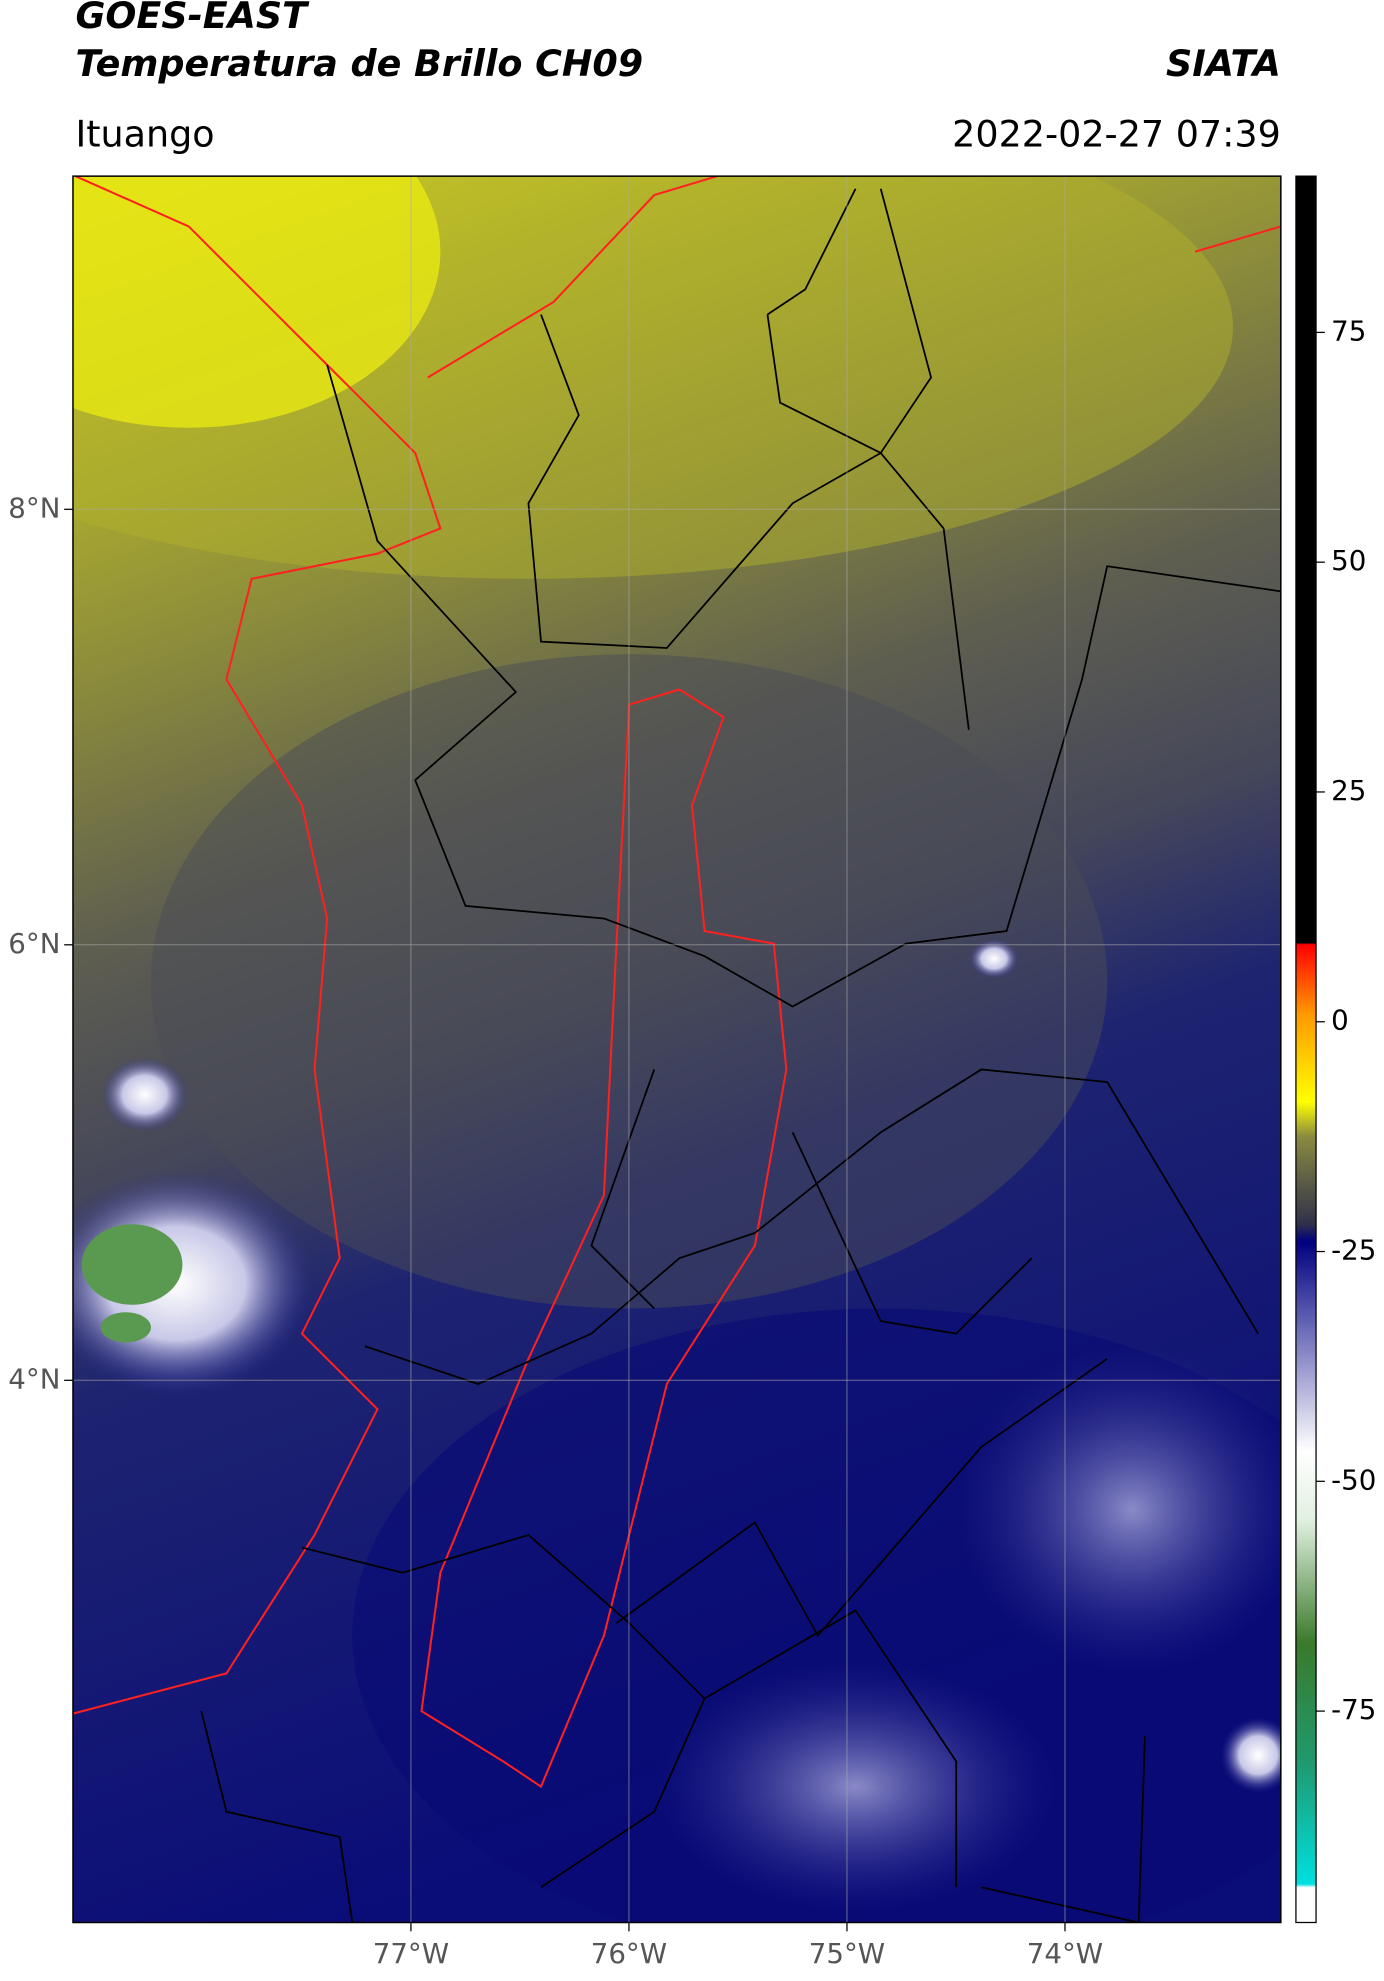 The image size is (1384, 1981). What do you see at coordinates (1348, 560) in the screenshot?
I see `colorbar-tick-label: 50` at bounding box center [1348, 560].